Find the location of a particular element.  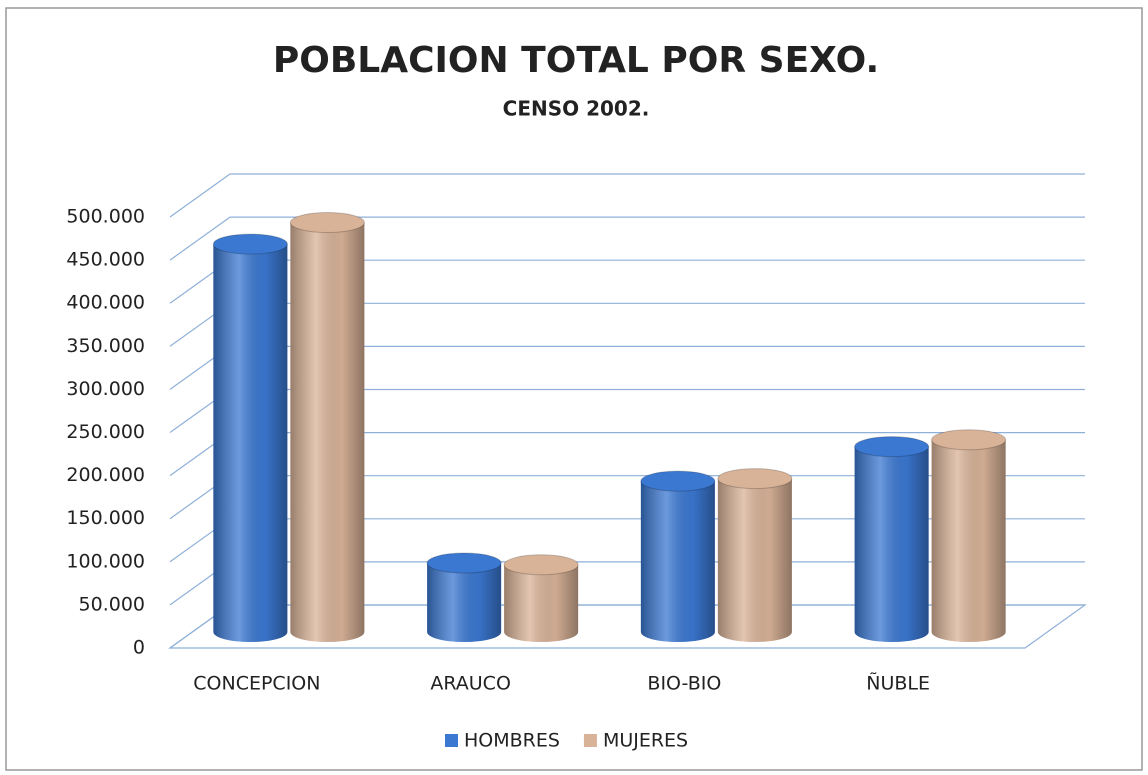

x-tick-label: BIO-BIO is located at coordinates (684, 684).